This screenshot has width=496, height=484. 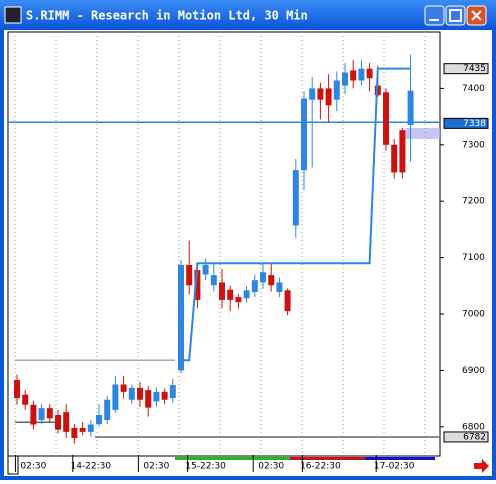 I want to click on y-tick-label: 7400, so click(x=473, y=89).